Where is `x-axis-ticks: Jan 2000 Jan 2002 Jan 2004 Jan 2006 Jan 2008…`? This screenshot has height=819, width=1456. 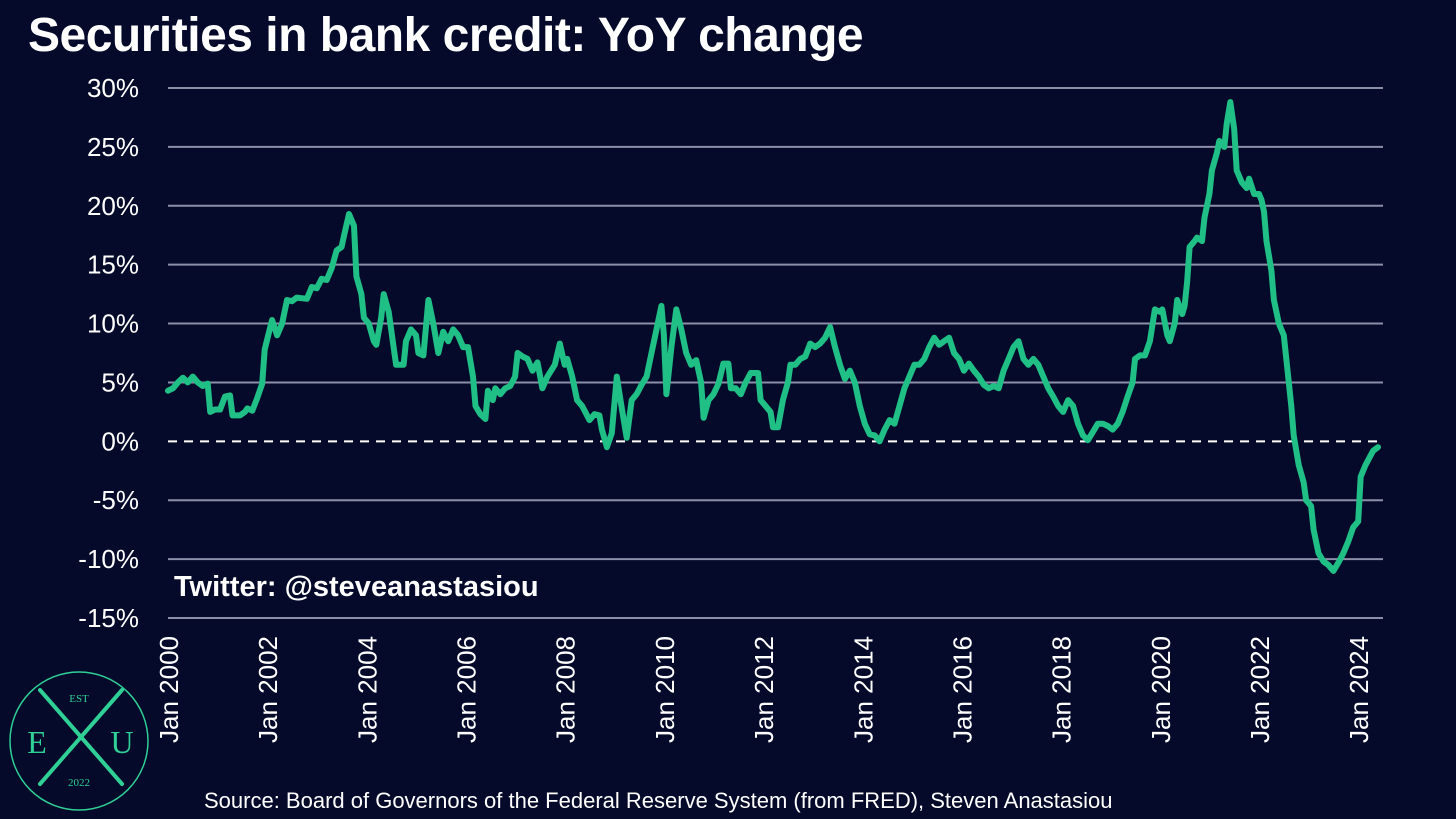
x-axis-ticks: Jan 2000 Jan 2002 Jan 2004 Jan 2006 Jan 2008… is located at coordinates (764, 689).